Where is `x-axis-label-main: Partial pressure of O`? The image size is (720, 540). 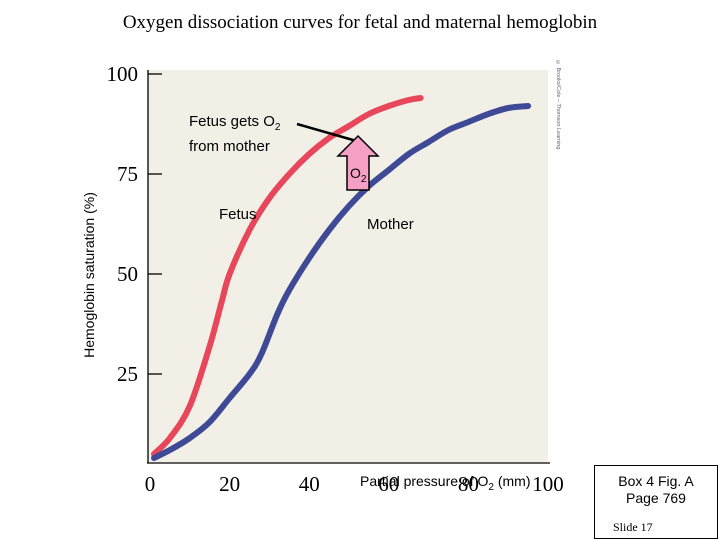
x-axis-label-main: Partial pressure of O is located at coordinates (424, 481).